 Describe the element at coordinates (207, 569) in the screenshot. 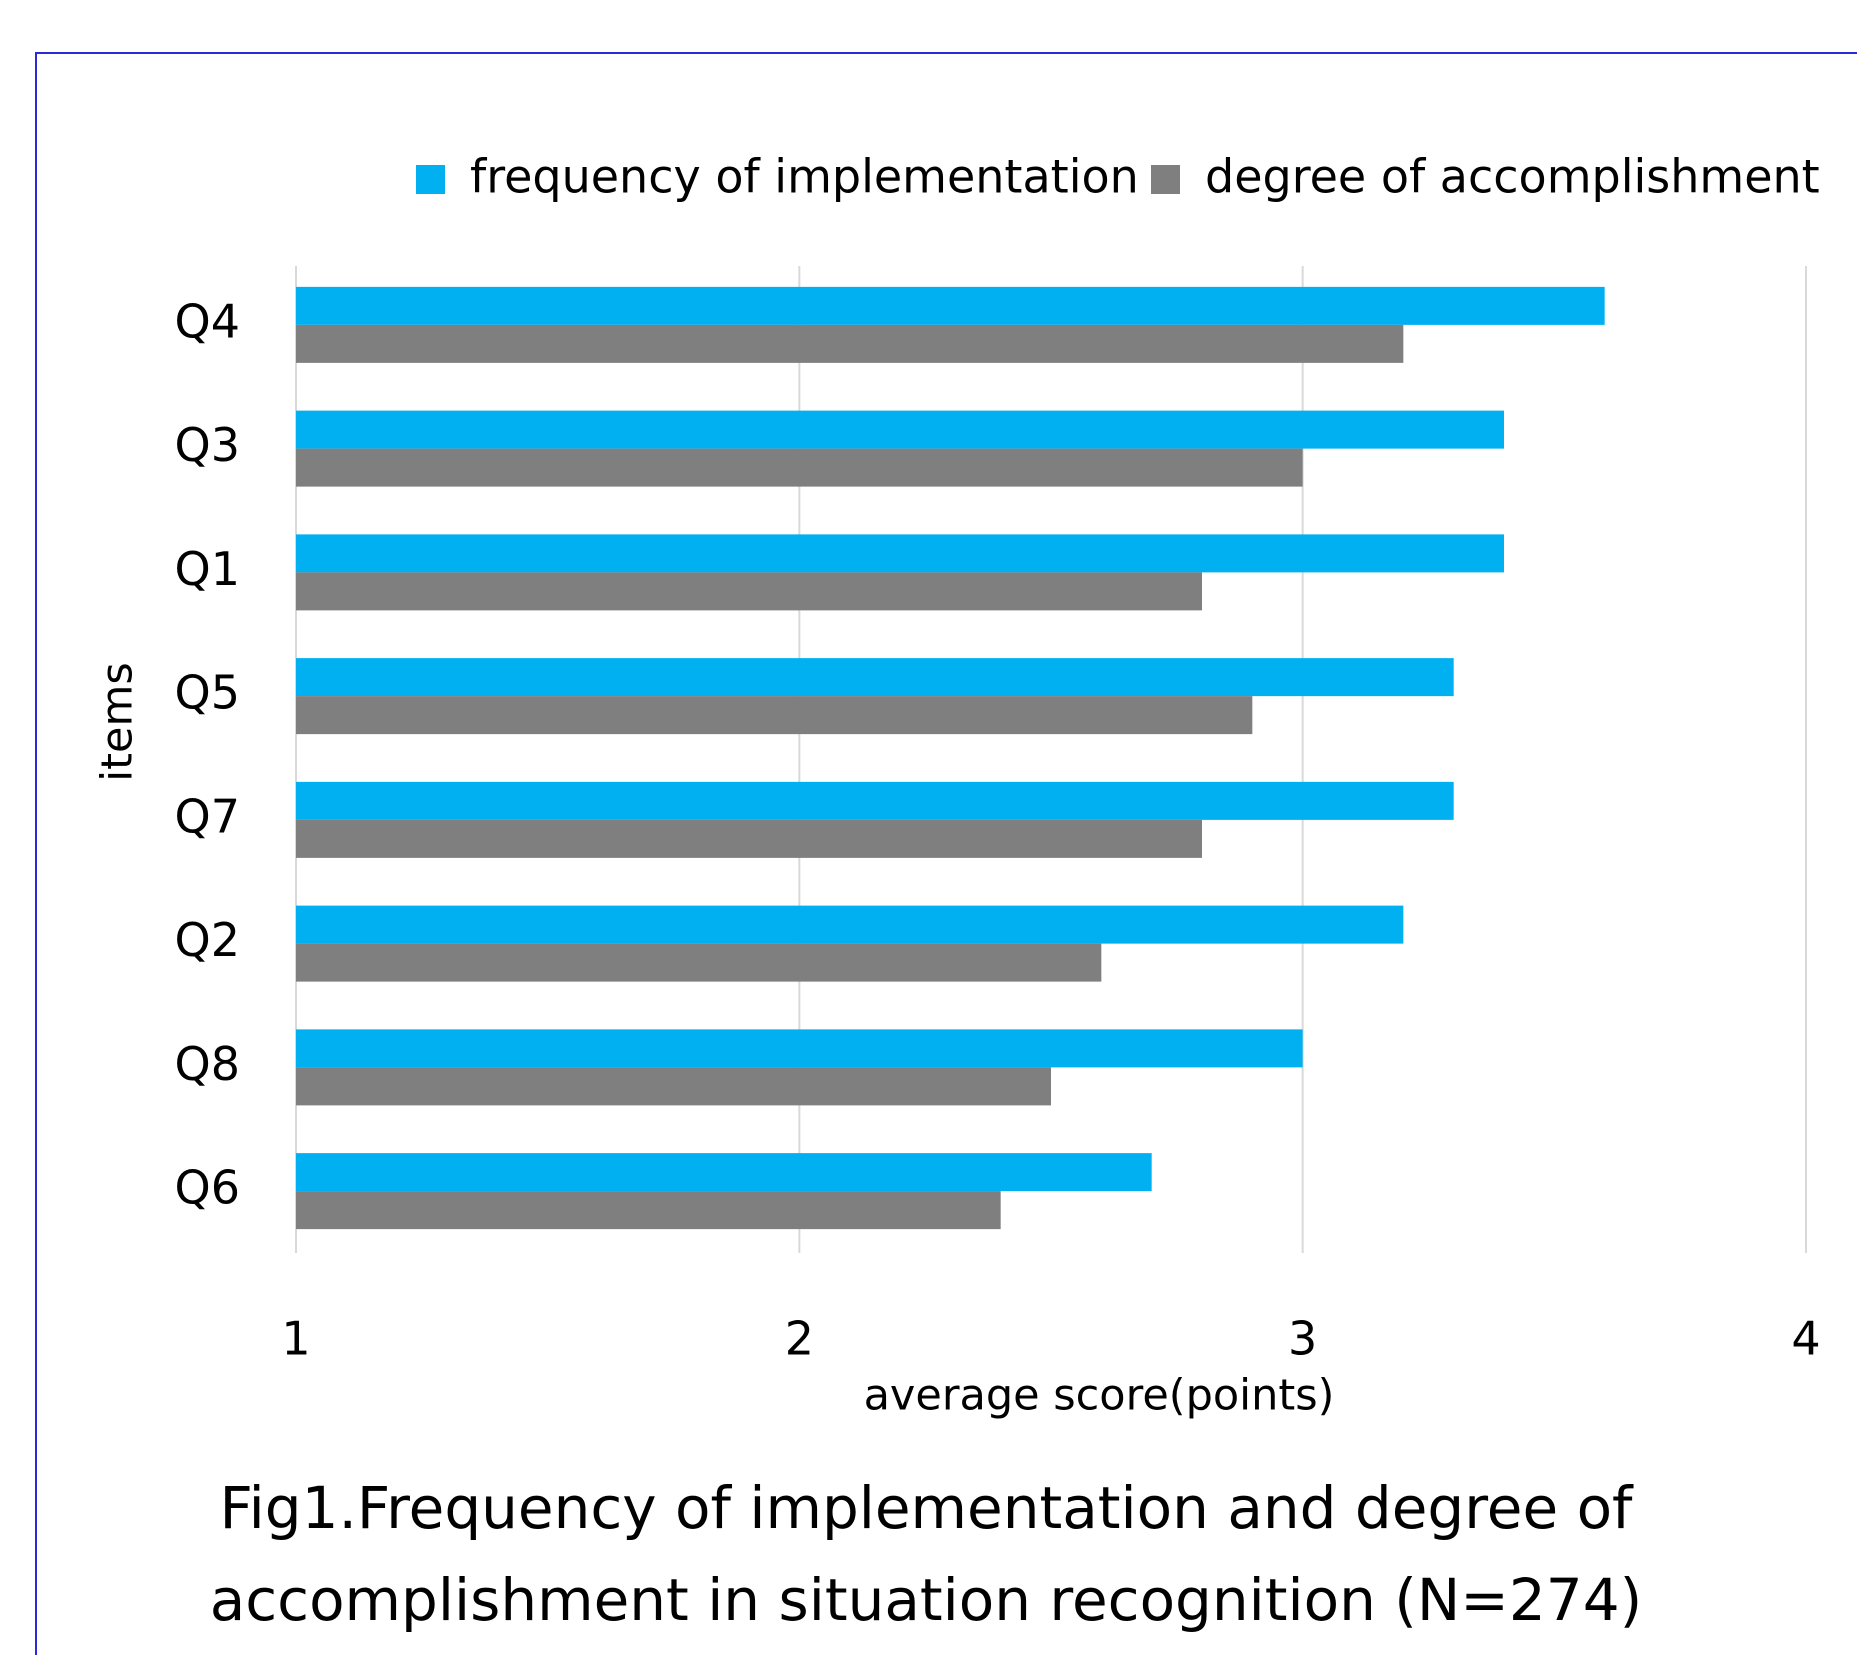

I see `y-tick-label: Q1` at that location.